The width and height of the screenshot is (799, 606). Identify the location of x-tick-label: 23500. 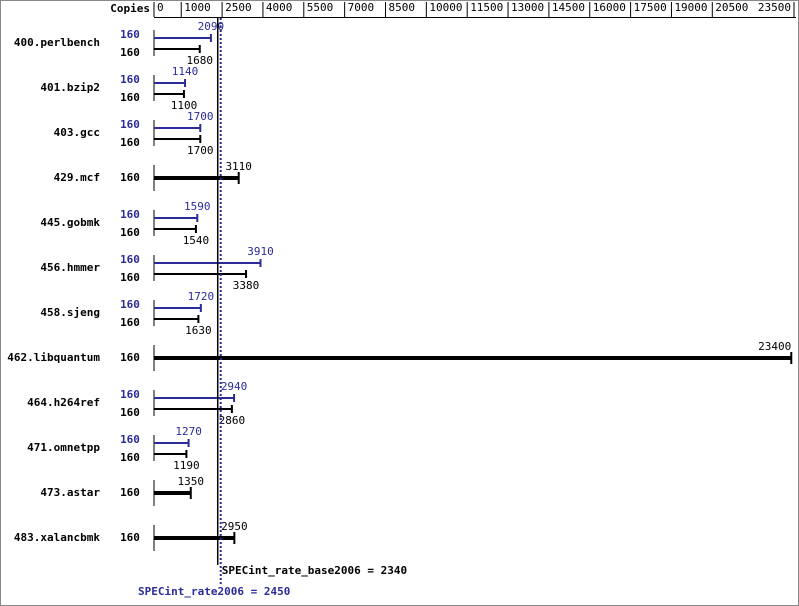
(774, 7).